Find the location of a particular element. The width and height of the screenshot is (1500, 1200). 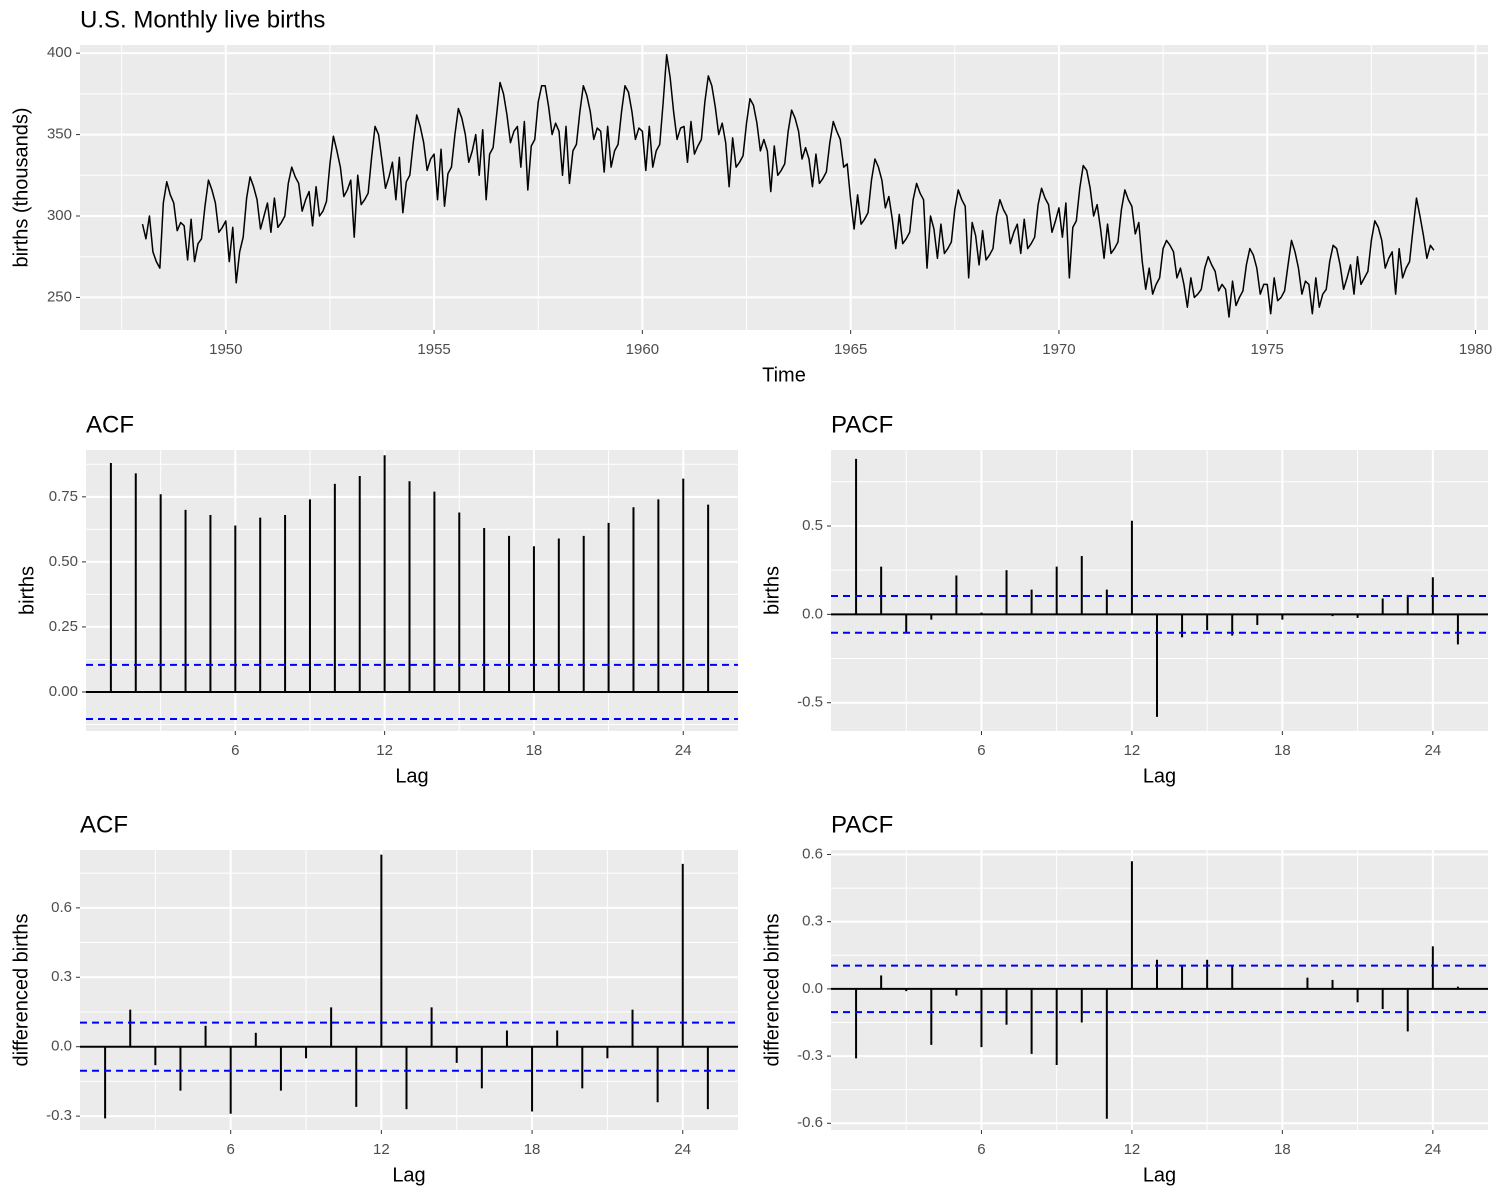

x-tick-label: 1970 is located at coordinates (1058, 349).